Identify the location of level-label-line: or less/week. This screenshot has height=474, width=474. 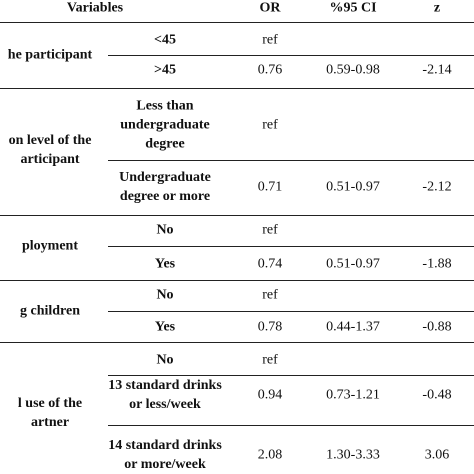
(165, 404).